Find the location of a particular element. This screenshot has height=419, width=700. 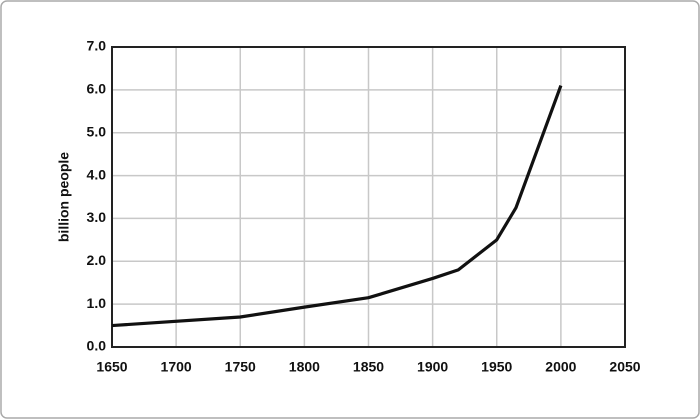

x-tick-label: 1950 is located at coordinates (496, 367).